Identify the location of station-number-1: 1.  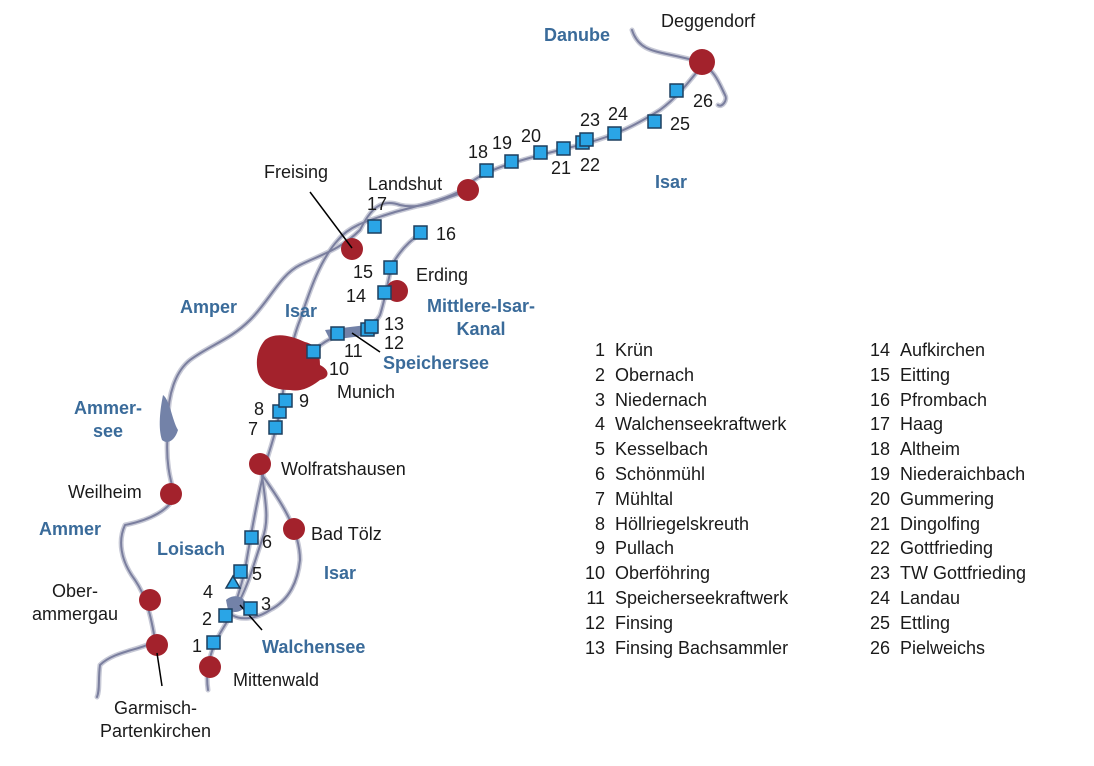
(197, 646).